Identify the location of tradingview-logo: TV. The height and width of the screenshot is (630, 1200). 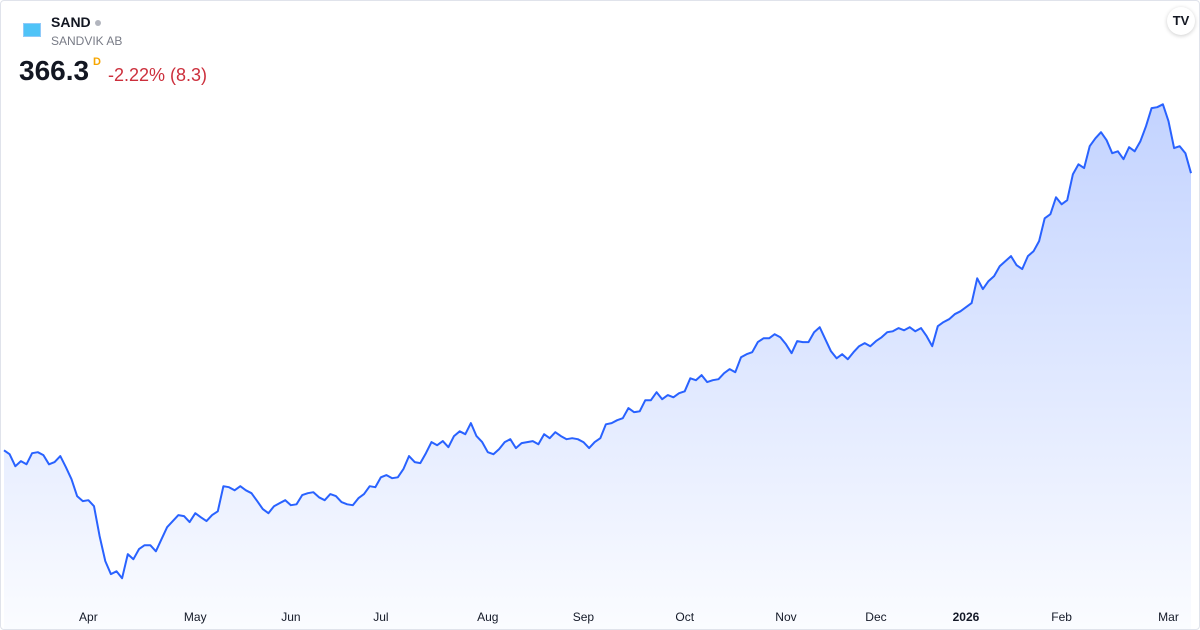
(1181, 21).